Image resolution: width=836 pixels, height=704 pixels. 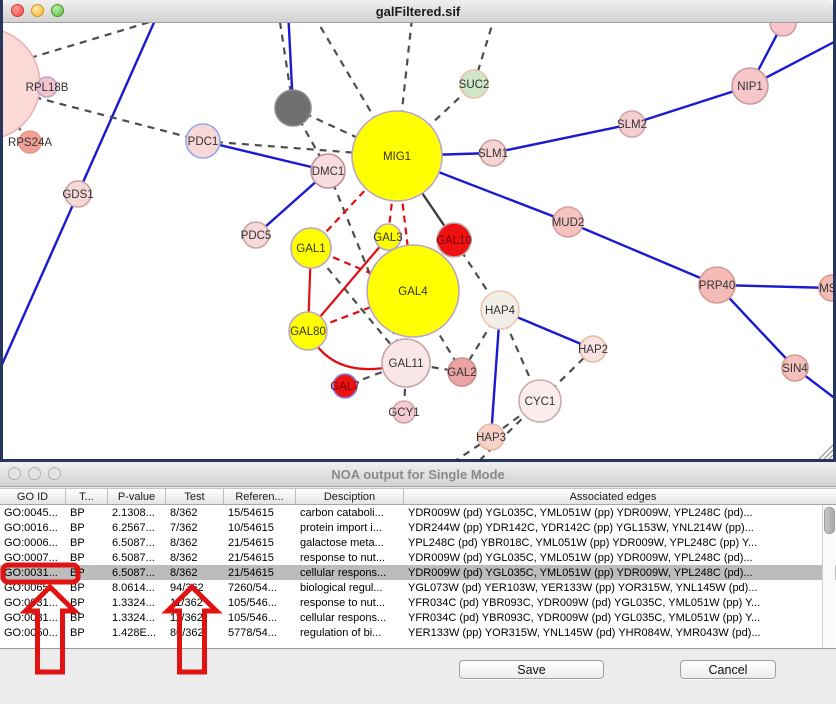 I want to click on node-rpl18b, so click(x=47, y=87).